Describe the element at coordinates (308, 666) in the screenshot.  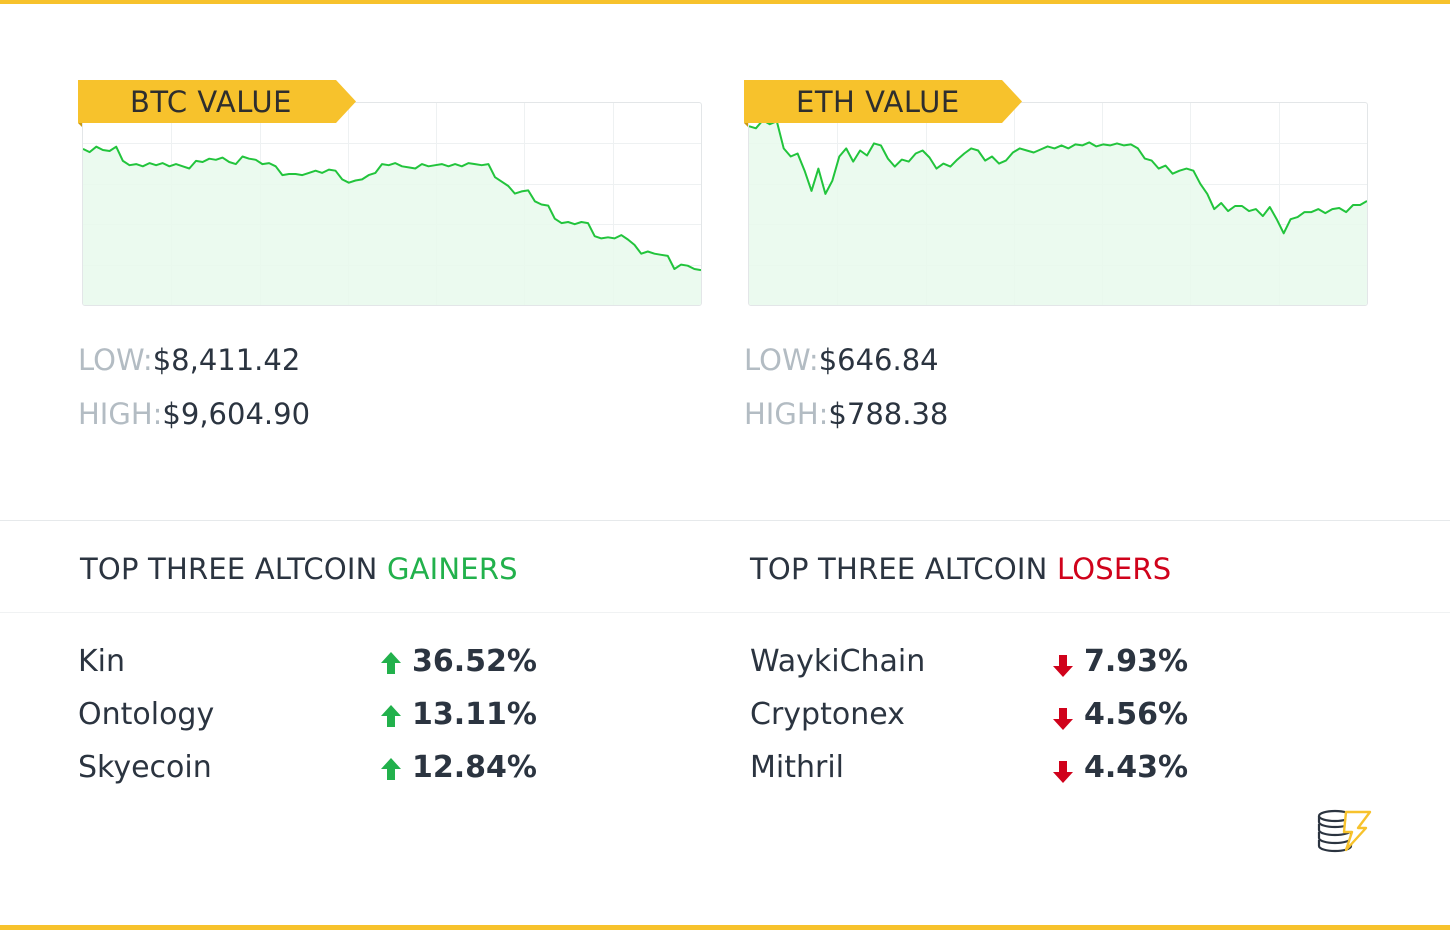
I see `list-item: Kin 36.52%` at that location.